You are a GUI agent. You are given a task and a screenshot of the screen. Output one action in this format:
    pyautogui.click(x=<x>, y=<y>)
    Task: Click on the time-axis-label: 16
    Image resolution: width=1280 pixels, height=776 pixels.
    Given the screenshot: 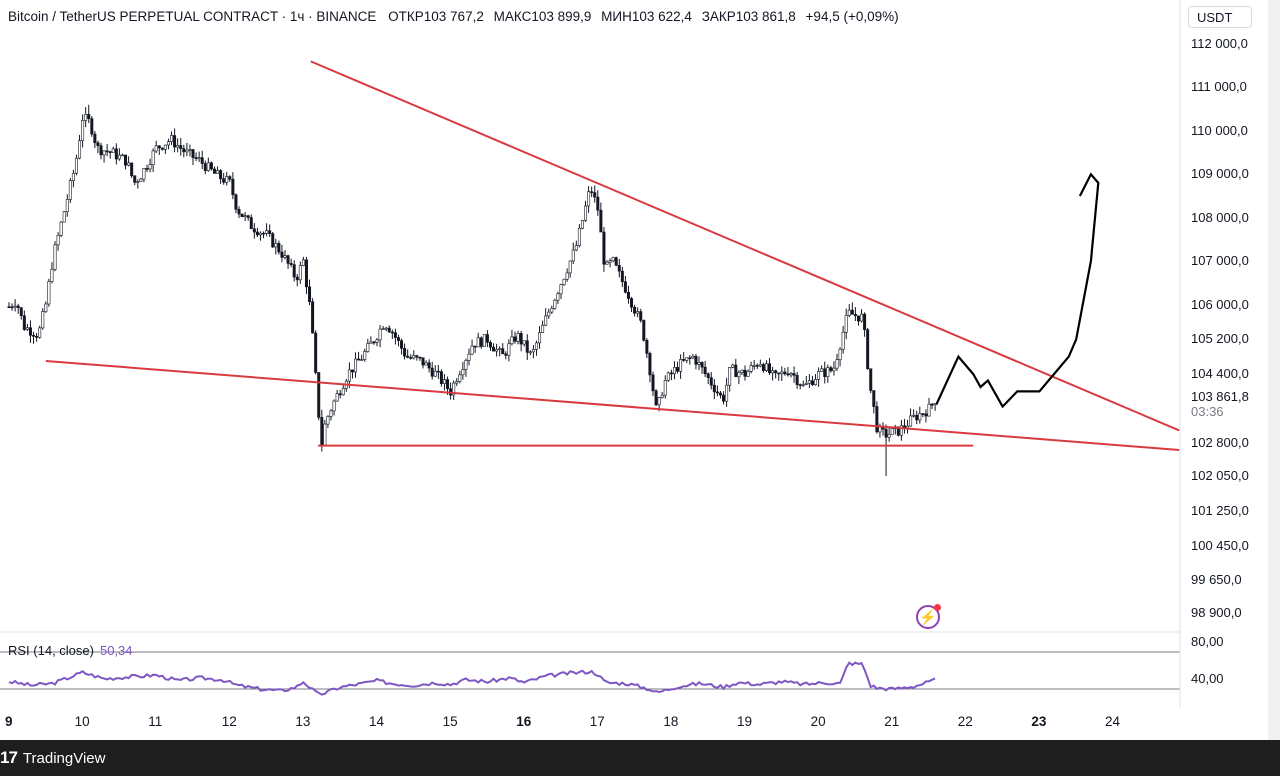 What is the action you would take?
    pyautogui.click(x=524, y=721)
    